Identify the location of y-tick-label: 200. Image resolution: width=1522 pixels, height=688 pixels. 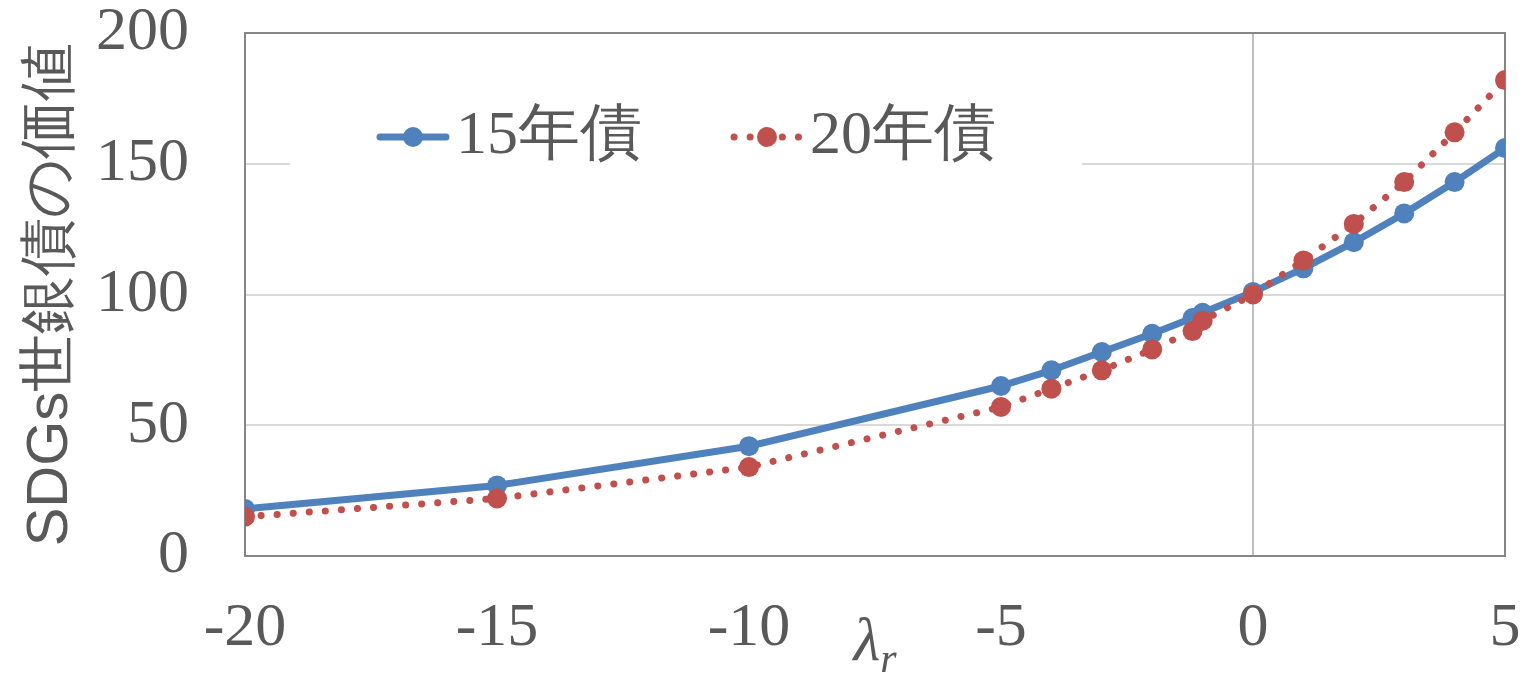
(142, 31).